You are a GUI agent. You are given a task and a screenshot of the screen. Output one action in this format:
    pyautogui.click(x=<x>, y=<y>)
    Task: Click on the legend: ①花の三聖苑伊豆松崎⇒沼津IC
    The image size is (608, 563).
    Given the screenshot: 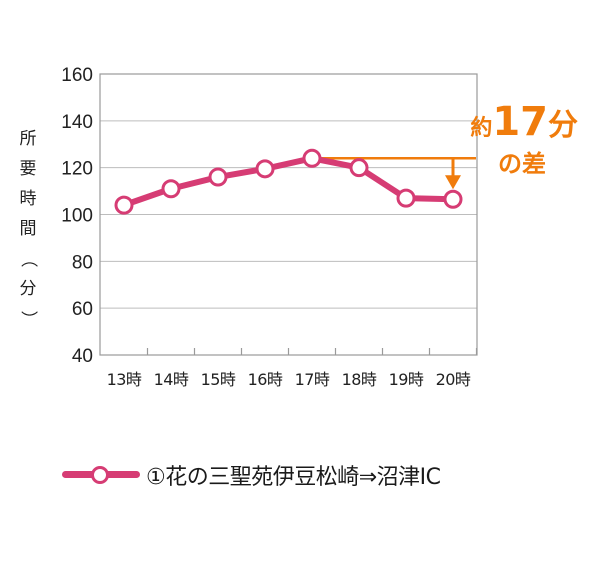 What is the action you would take?
    pyautogui.click(x=251, y=475)
    